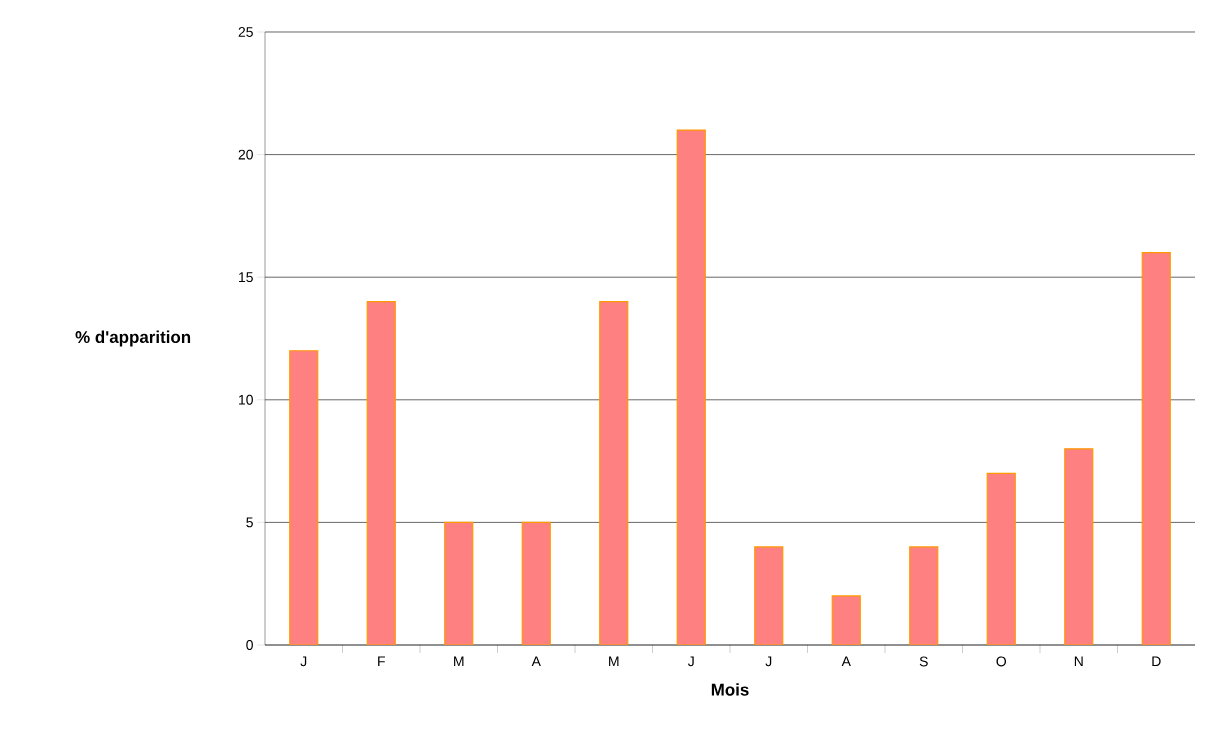 This screenshot has height=733, width=1209. Describe the element at coordinates (249, 522) in the screenshot. I see `y-tick-label: 5` at that location.